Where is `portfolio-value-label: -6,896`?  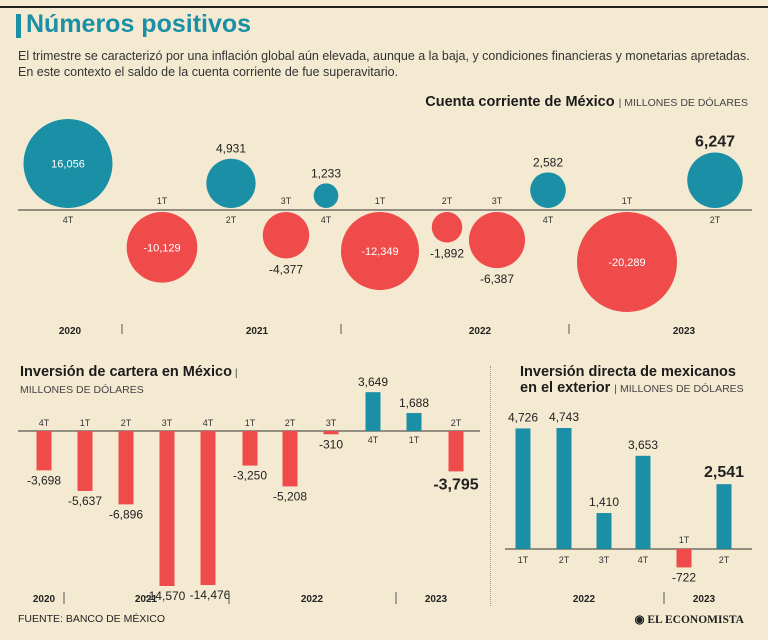
portfolio-value-label: -6,896 is located at coordinates (126, 514).